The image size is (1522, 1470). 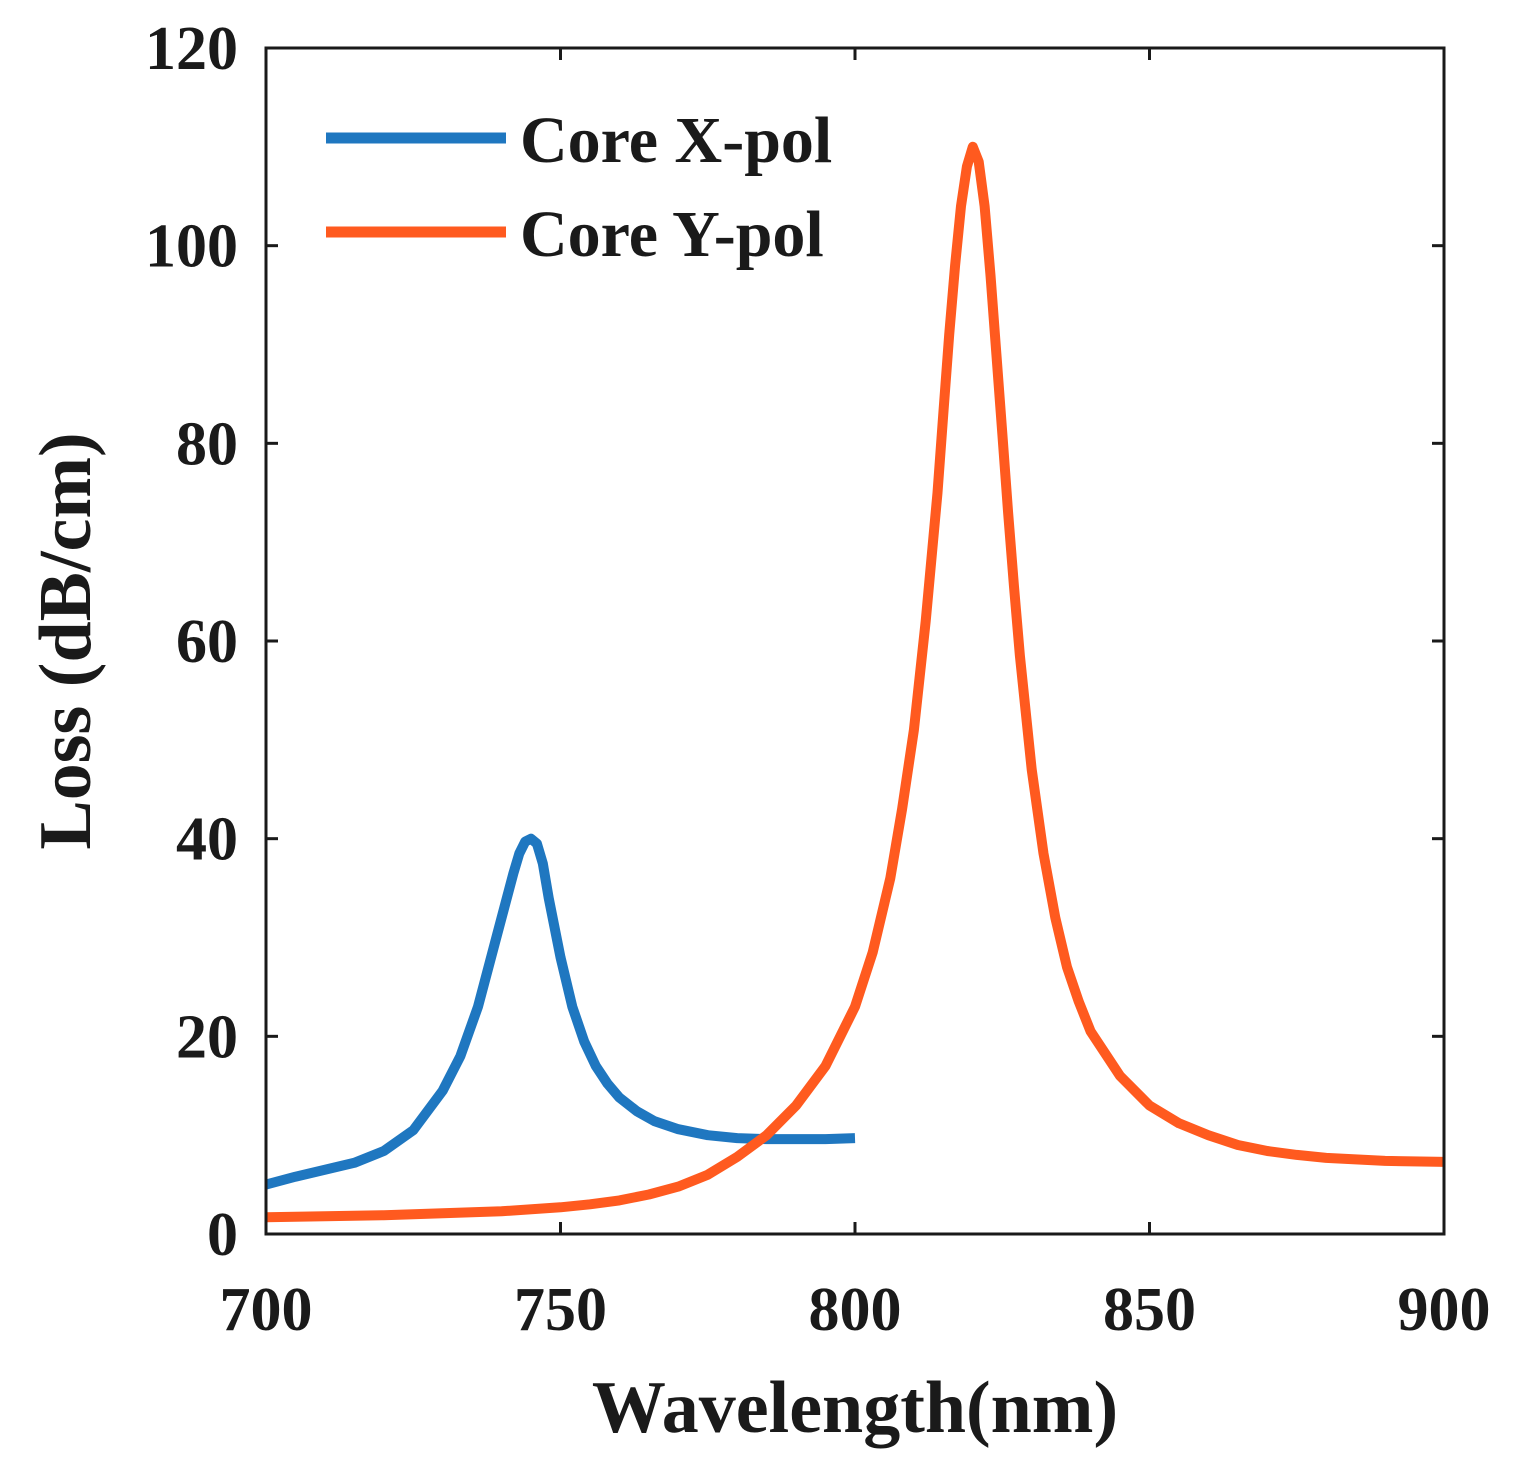 I want to click on x-axis-label: Wavelength(nm), so click(x=855, y=1408).